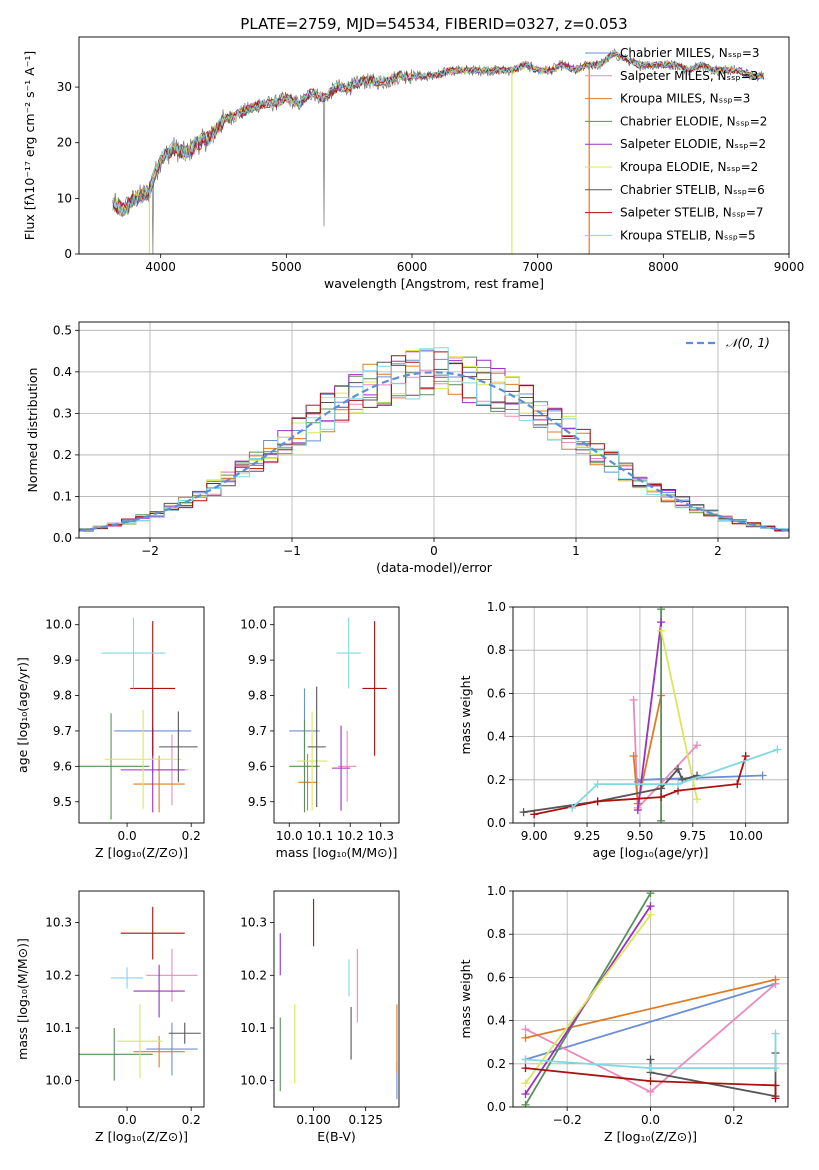 The image size is (819, 1170). Describe the element at coordinates (690, 53) in the screenshot. I see `legend-entry: Chabrier MILES, Nₛₛₚ=3` at that location.